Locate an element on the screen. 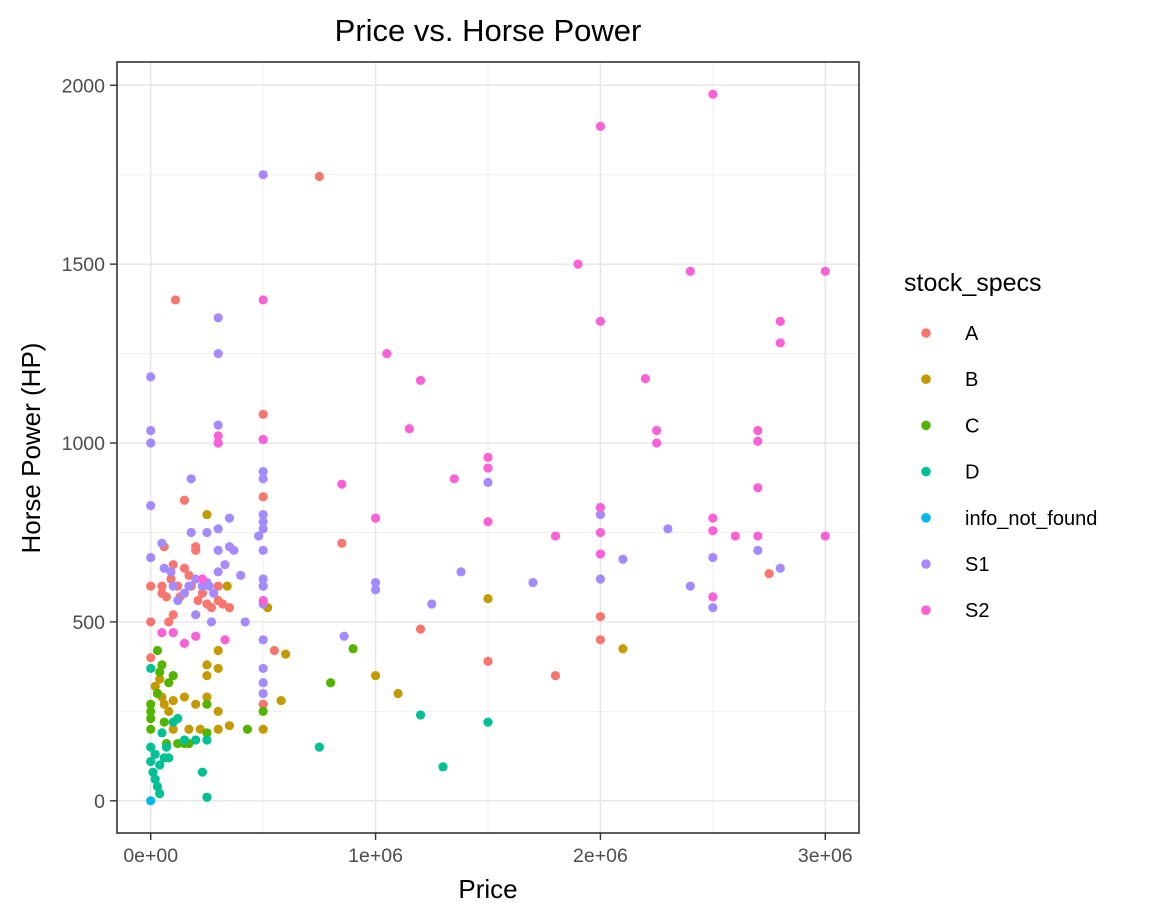 Image resolution: width=1152 pixels, height=921 pixels. legend-key-c is located at coordinates (926, 425).